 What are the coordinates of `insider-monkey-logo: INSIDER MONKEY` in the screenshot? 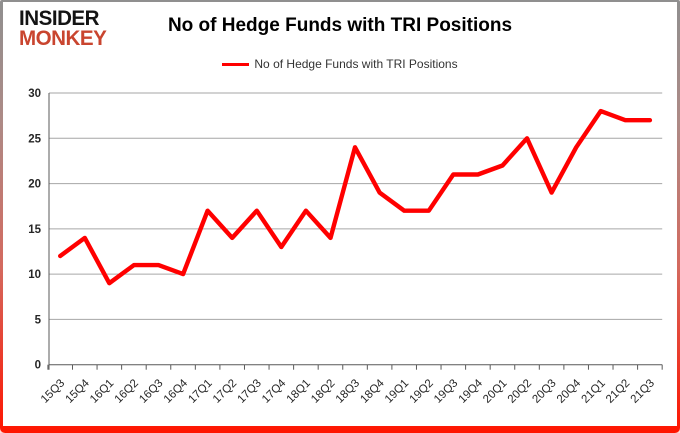 It's located at (63, 28).